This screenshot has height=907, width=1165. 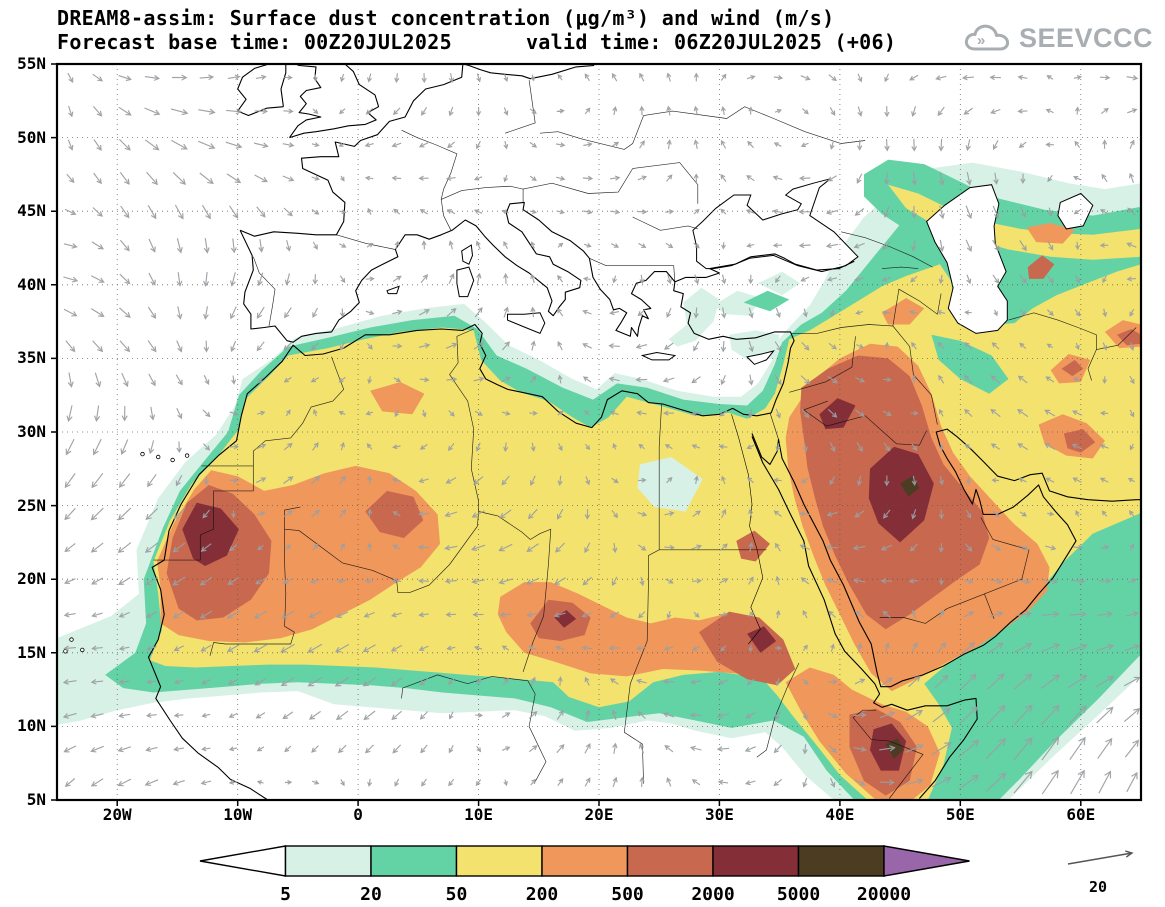 What do you see at coordinates (31, 431) in the screenshot?
I see `lat-tick-label: 30N` at bounding box center [31, 431].